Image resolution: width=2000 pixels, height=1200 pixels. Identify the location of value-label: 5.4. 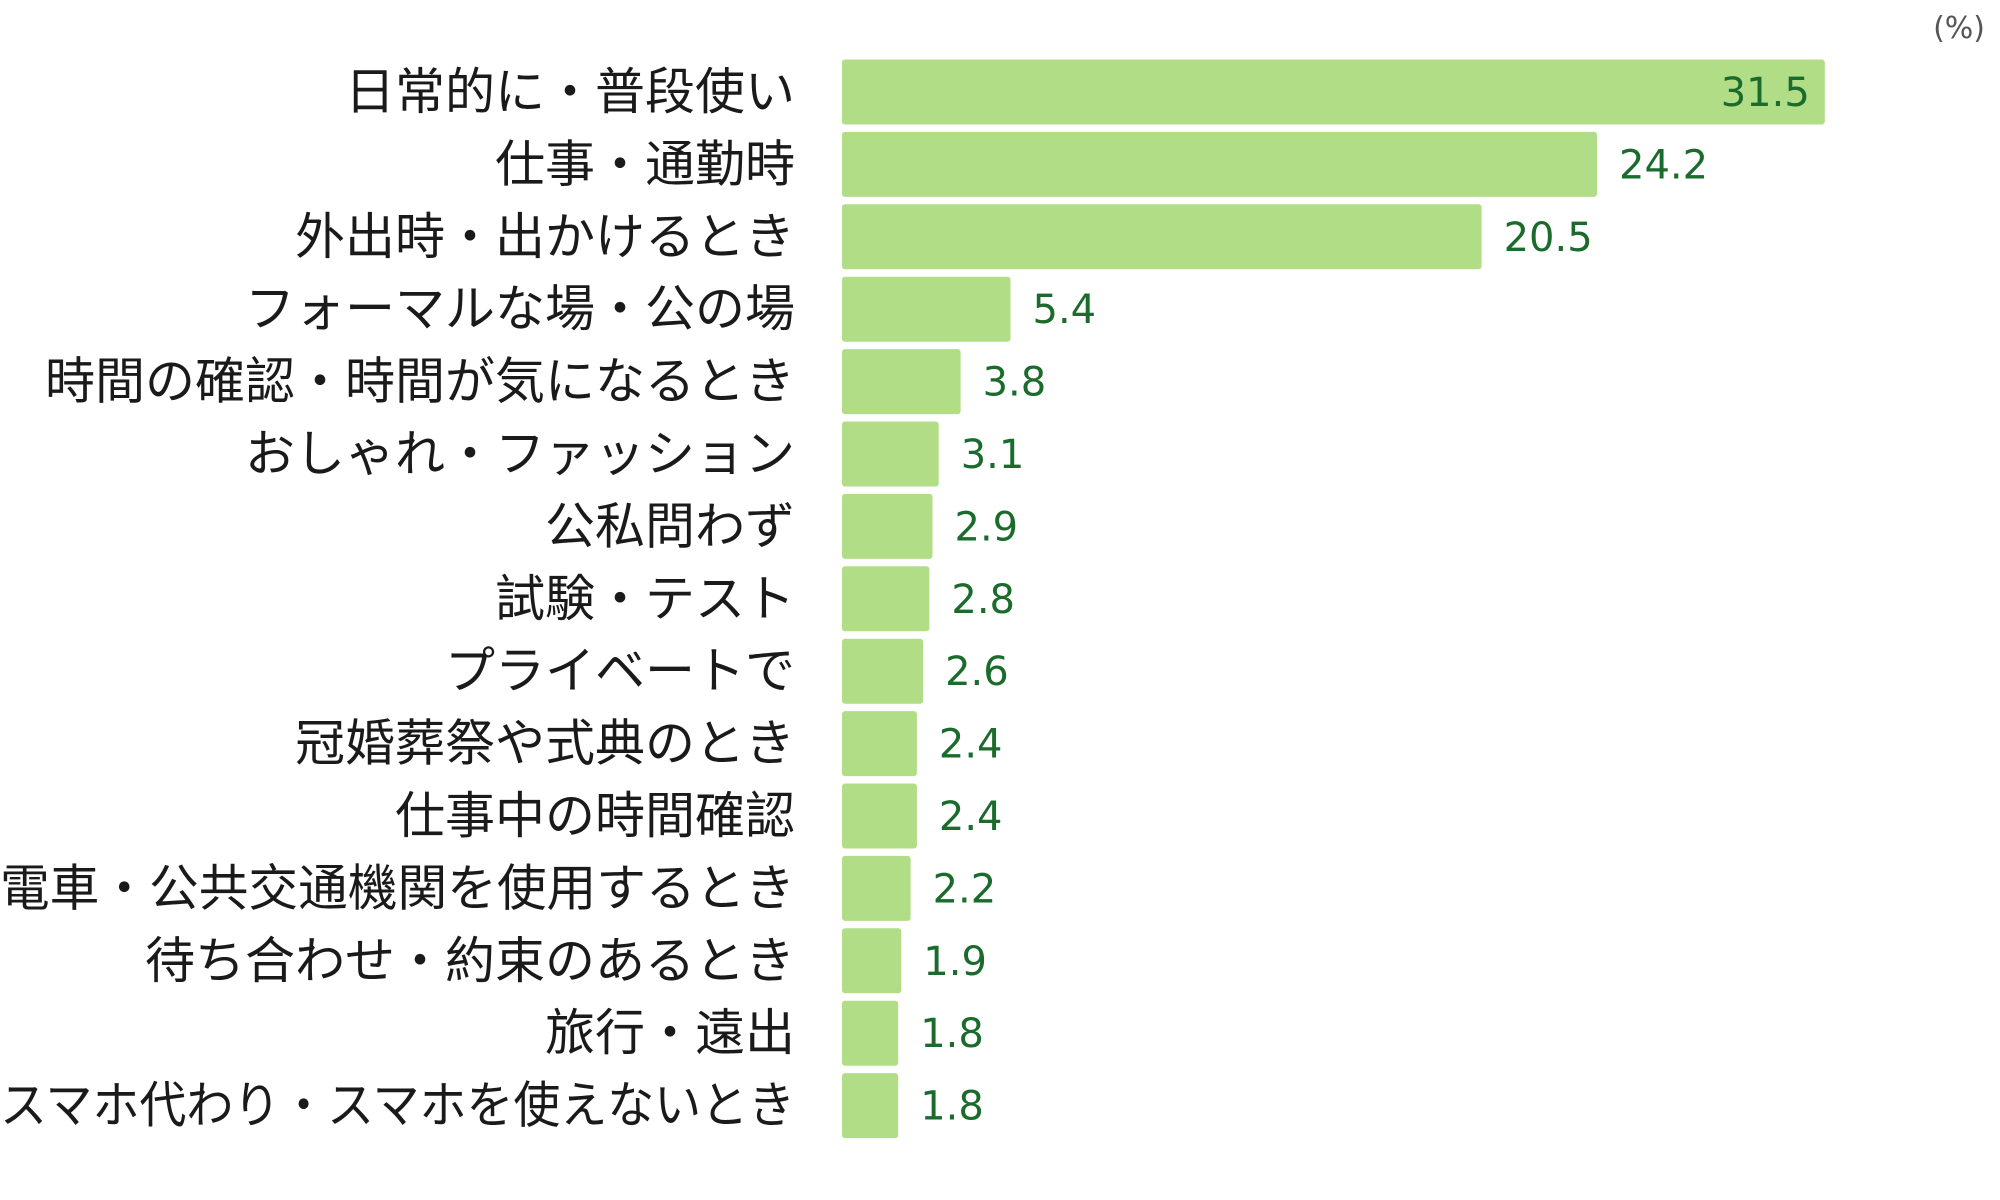
(1065, 310).